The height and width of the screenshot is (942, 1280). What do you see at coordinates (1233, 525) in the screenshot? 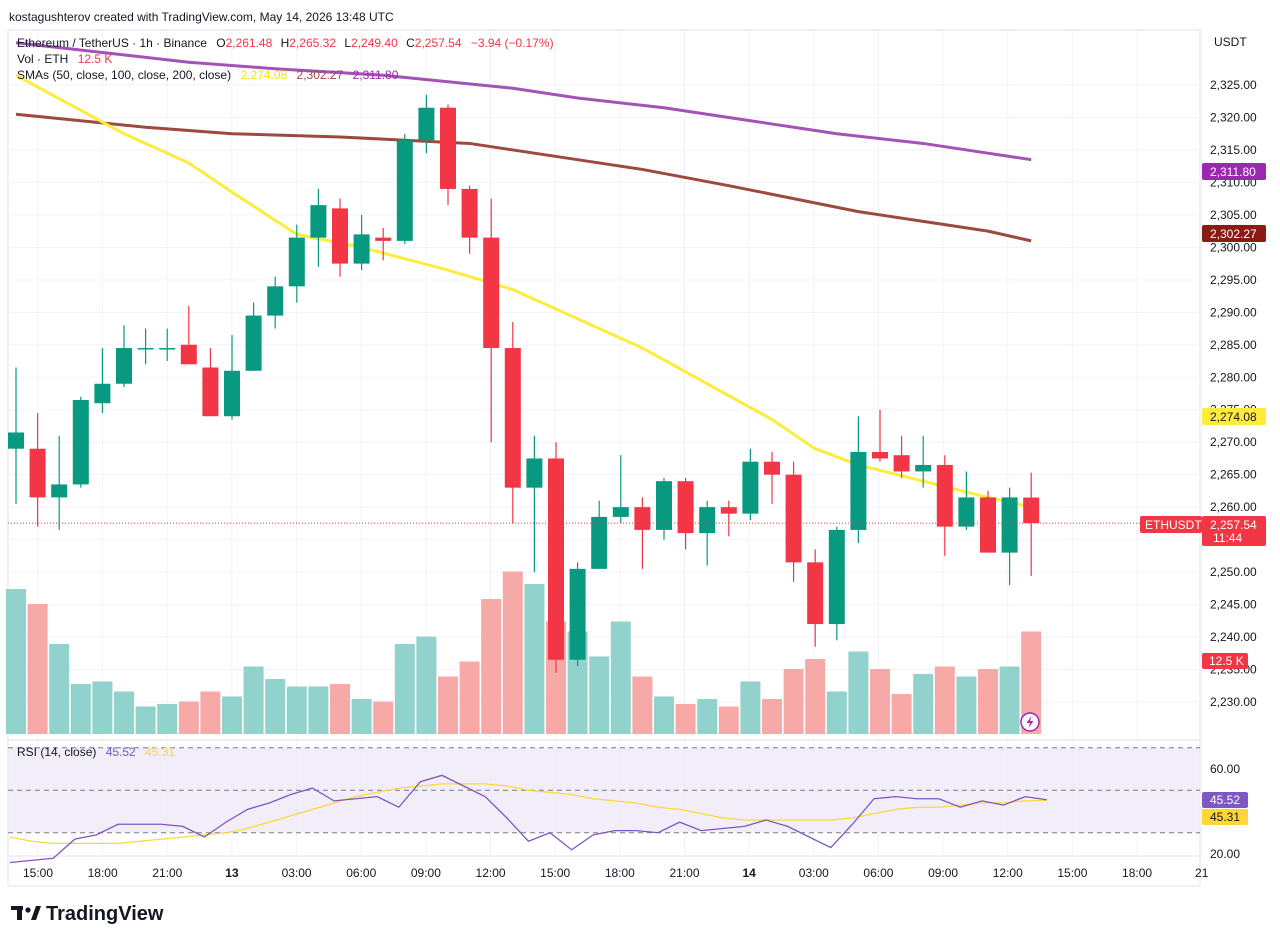
I see `svg-text: 2,257.54` at bounding box center [1233, 525].